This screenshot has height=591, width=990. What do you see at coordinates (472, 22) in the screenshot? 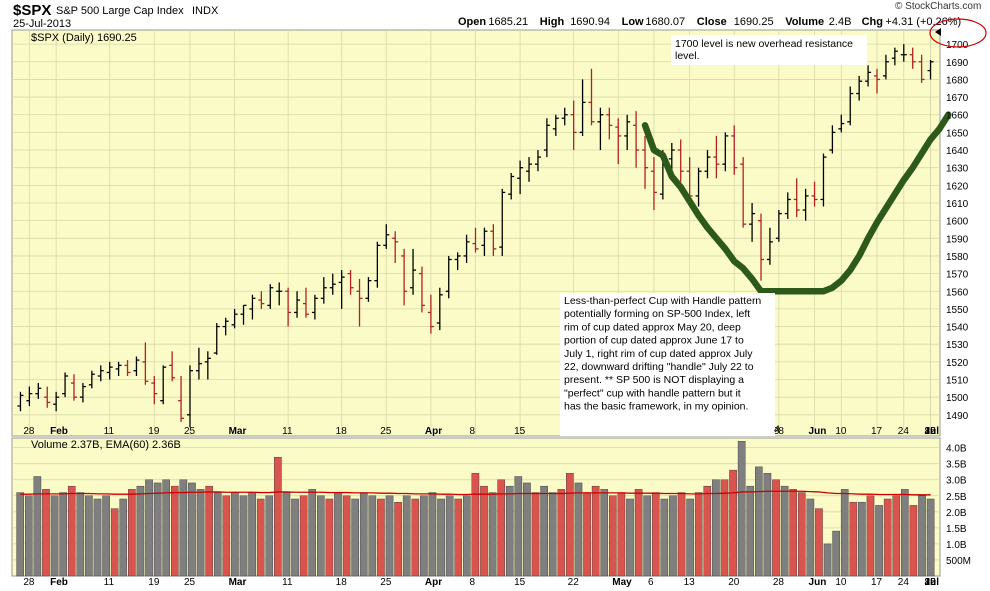
I see `ohlc-label-open: Open` at bounding box center [472, 22].